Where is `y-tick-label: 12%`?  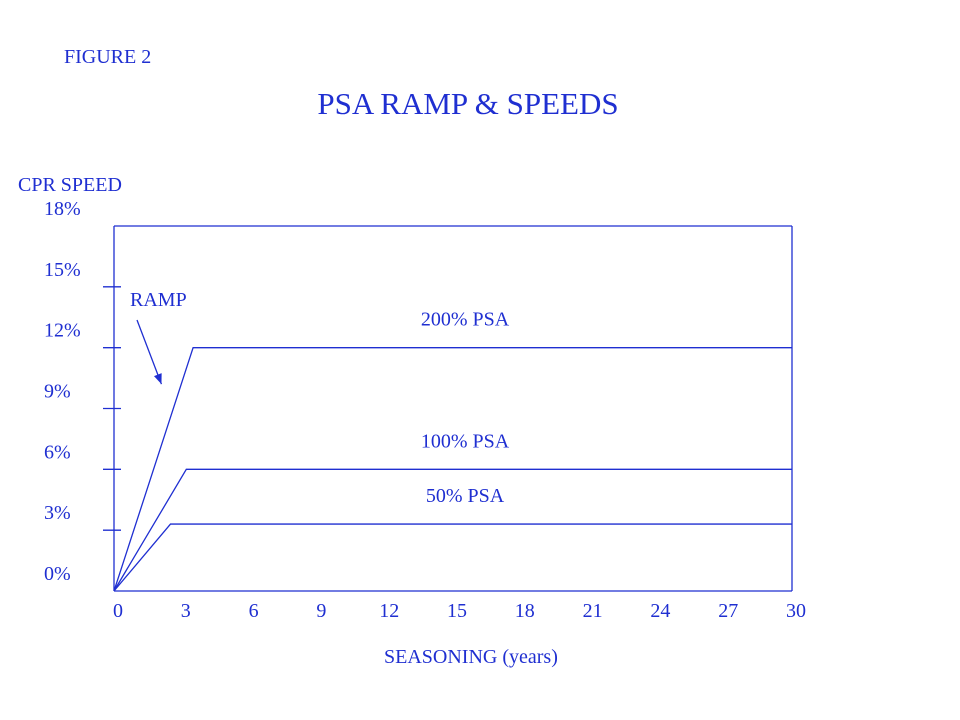 y-tick-label: 12% is located at coordinates (62, 331).